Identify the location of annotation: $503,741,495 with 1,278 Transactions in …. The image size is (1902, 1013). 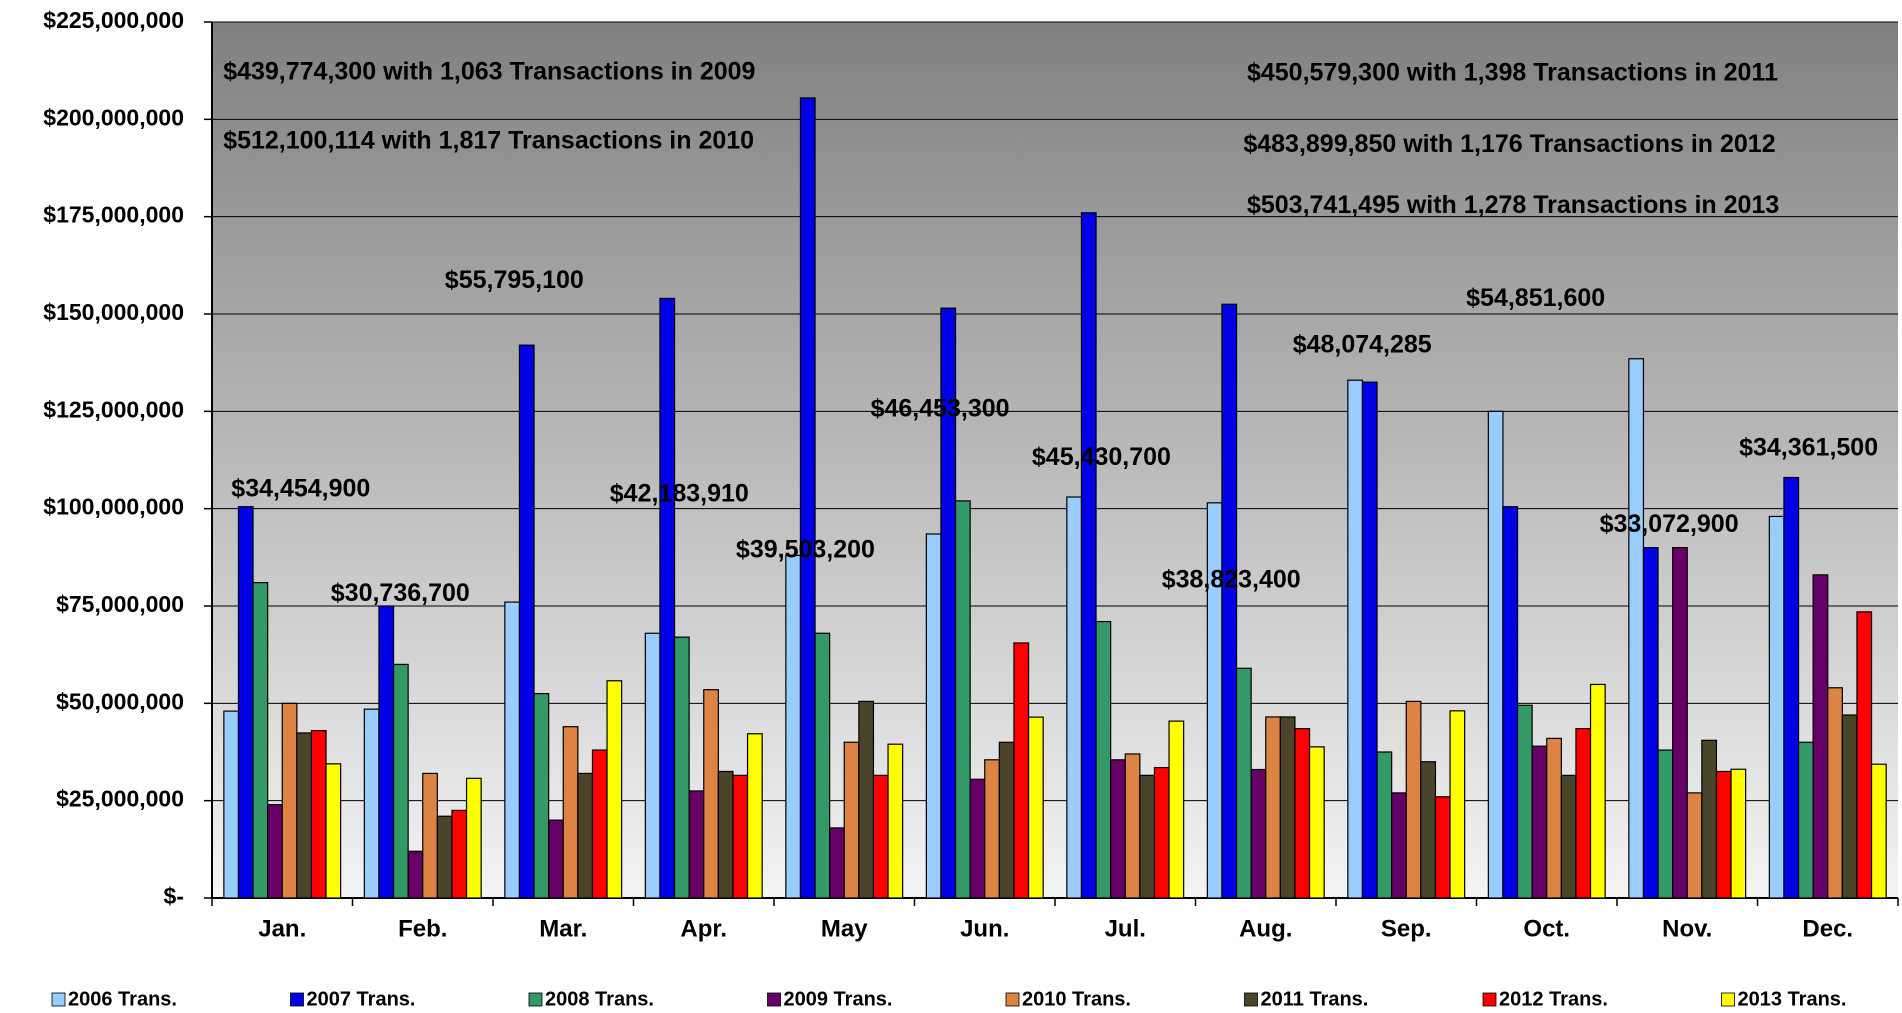
(1513, 205).